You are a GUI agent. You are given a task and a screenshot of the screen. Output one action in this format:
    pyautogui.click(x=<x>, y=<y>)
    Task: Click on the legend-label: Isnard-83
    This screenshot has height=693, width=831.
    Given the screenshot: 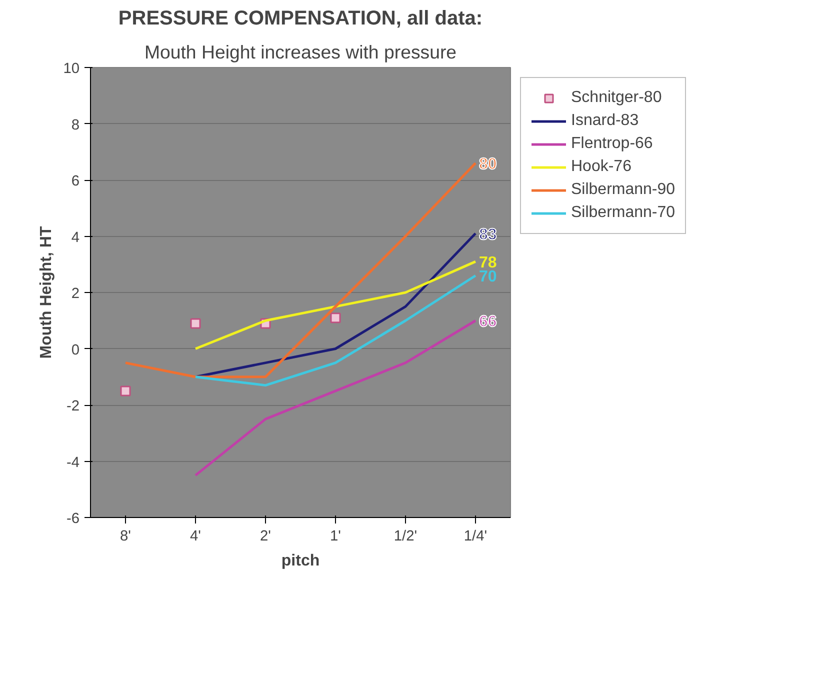 What is the action you would take?
    pyautogui.click(x=605, y=121)
    